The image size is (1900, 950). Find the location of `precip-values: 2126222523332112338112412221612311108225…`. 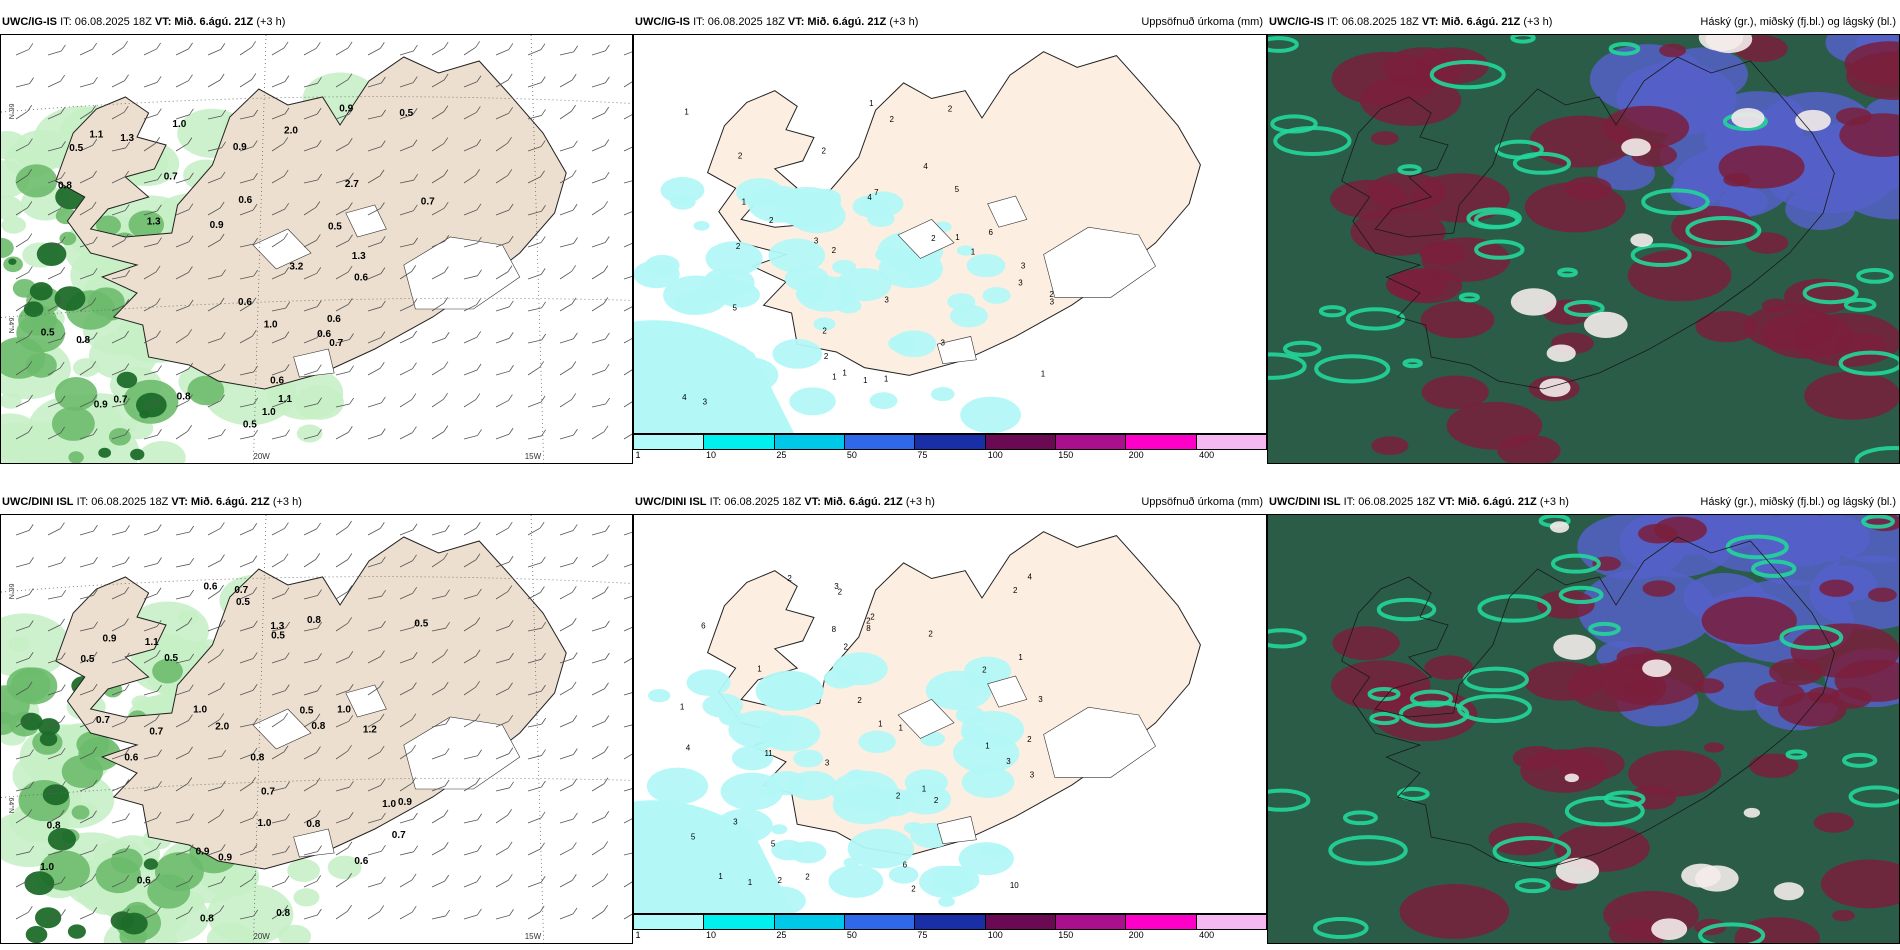

precip-values: 2126222523332112338112412221612311108225… is located at coordinates (861, 733).